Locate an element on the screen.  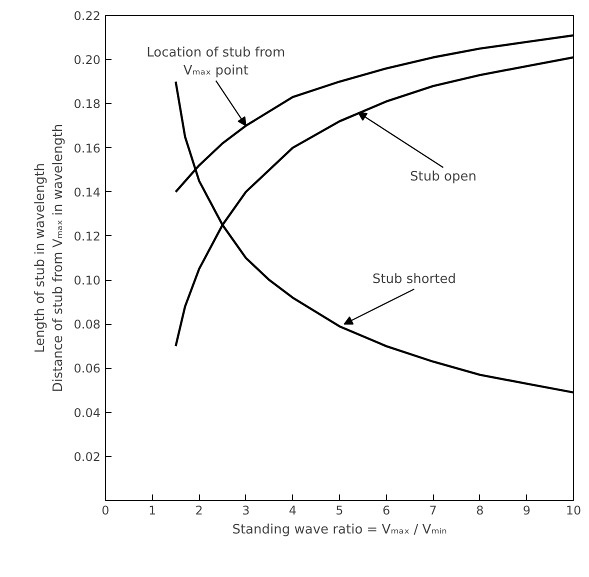
x-tick-label: 4 is located at coordinates (292, 511).